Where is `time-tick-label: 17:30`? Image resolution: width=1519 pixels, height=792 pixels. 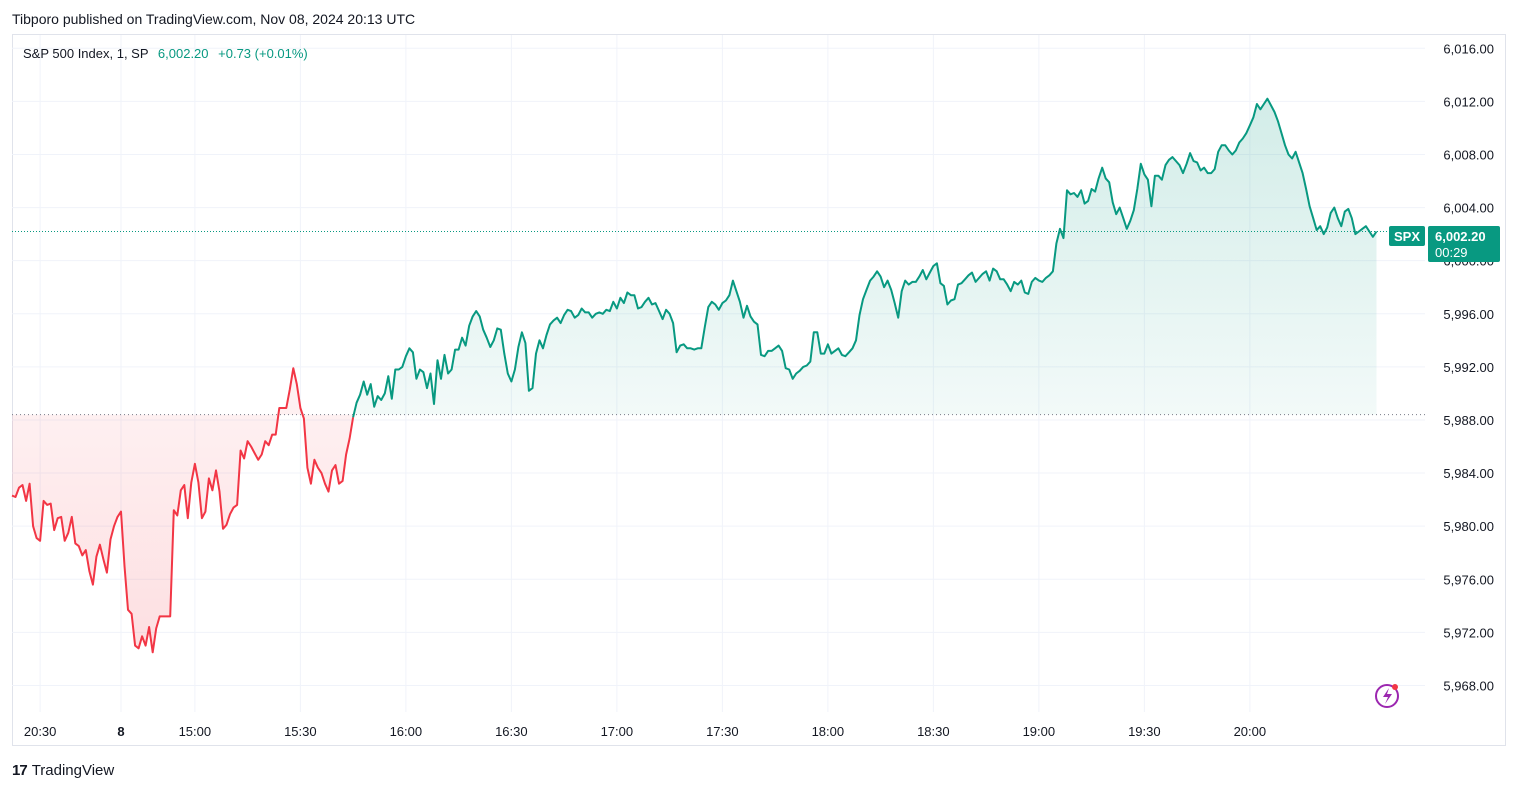 time-tick-label: 17:30 is located at coordinates (722, 731).